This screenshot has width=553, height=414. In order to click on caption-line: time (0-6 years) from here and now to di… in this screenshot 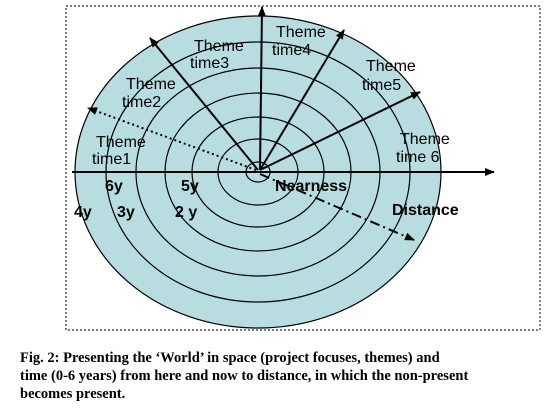, I will do `click(244, 376)`.